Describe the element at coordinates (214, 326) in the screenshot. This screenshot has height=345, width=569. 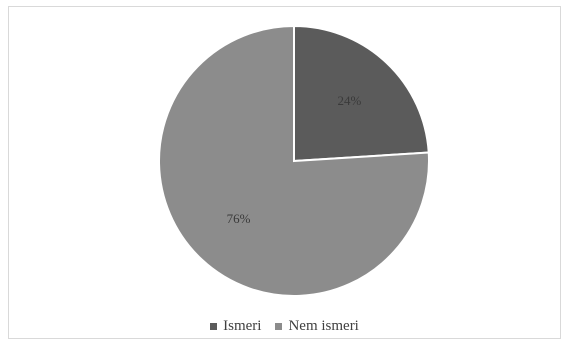
I see `legend-swatch-ismeri` at that location.